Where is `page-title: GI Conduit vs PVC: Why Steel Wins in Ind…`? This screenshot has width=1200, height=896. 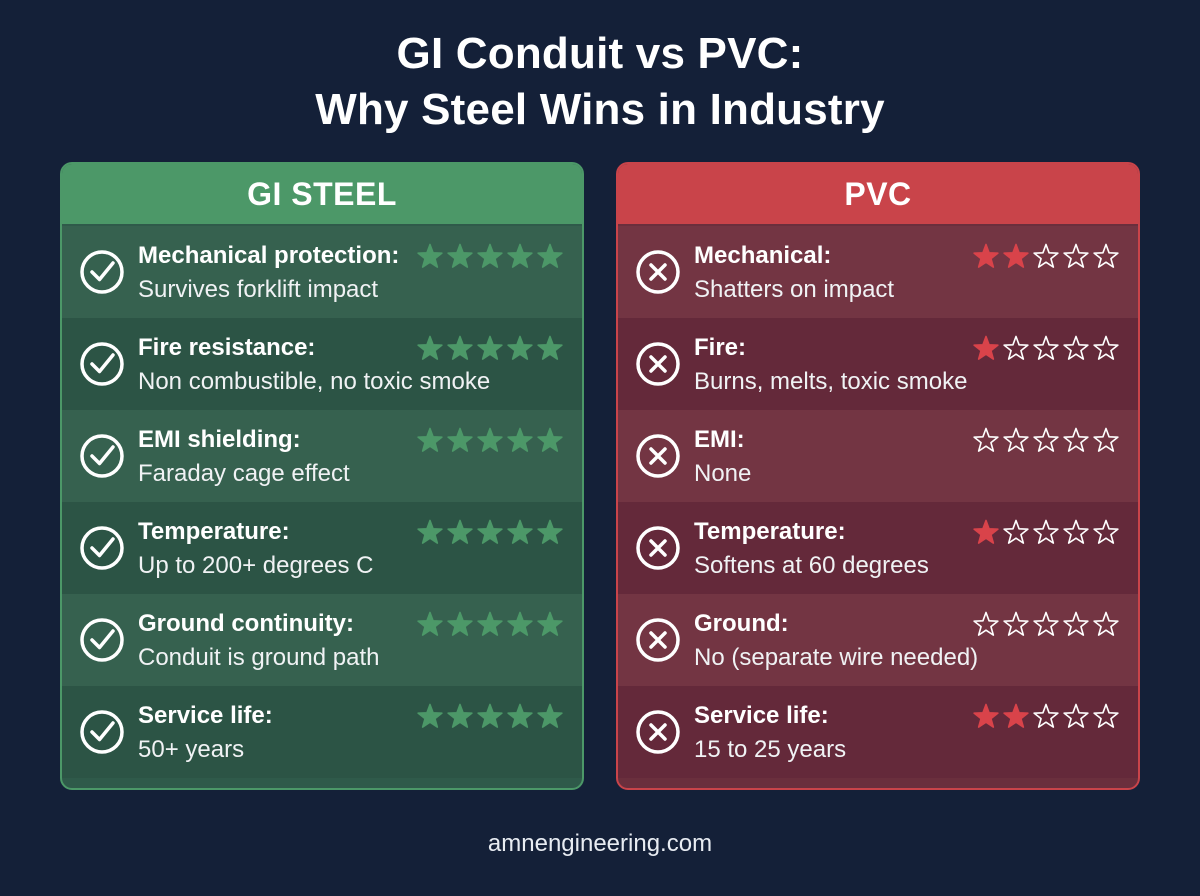 page-title: GI Conduit vs PVC: Why Steel Wins in Ind… is located at coordinates (600, 82).